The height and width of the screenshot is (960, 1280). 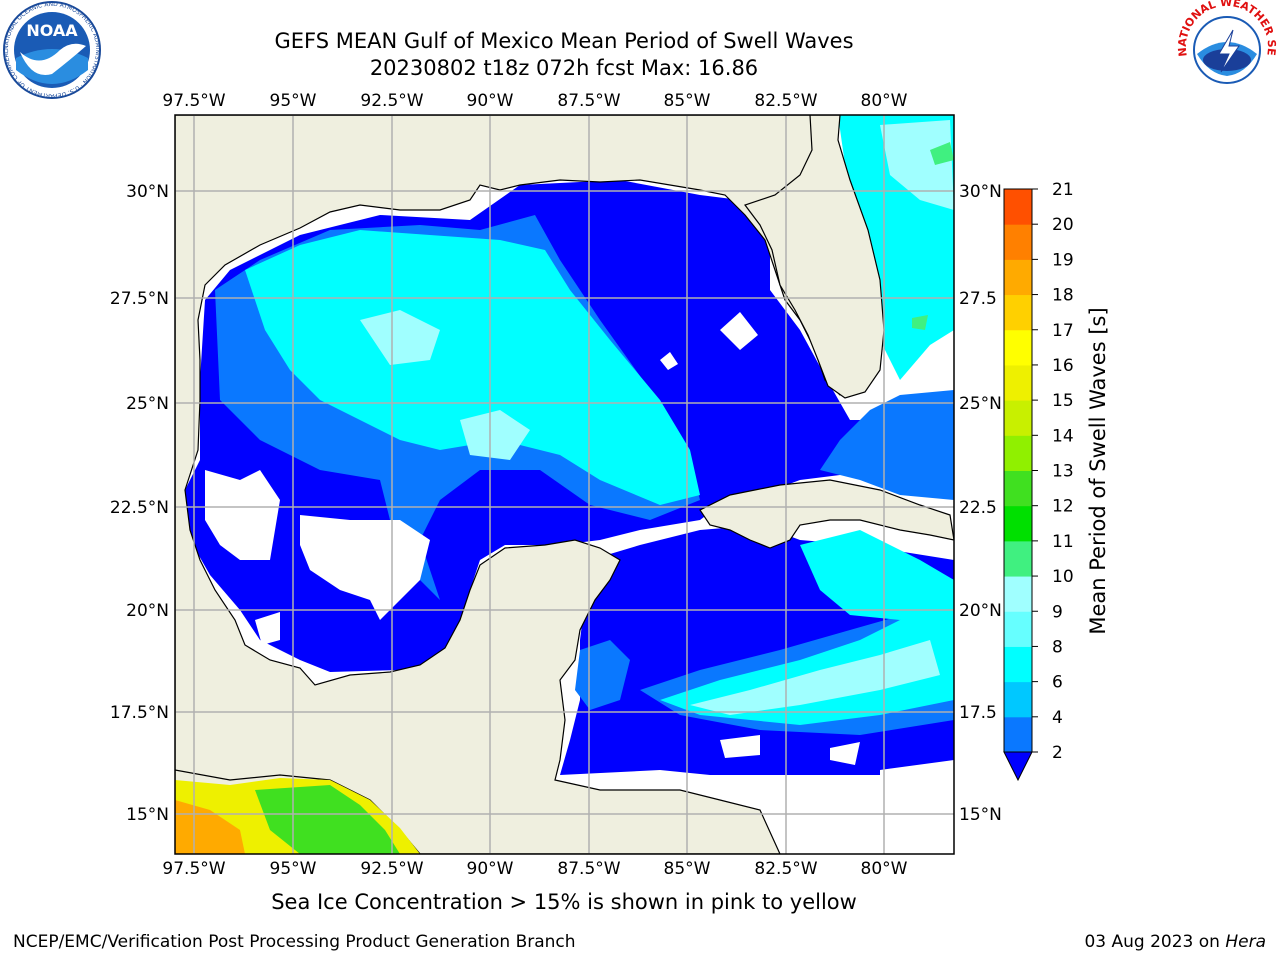 I want to click on lat-label: 17.5°N, so click(x=139, y=713).